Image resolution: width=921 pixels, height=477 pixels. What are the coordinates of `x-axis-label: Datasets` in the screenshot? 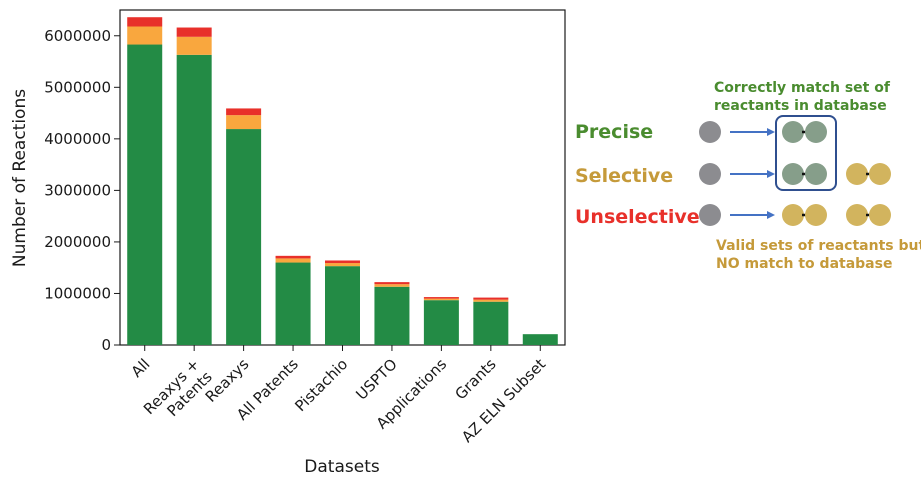 It's located at (342, 467).